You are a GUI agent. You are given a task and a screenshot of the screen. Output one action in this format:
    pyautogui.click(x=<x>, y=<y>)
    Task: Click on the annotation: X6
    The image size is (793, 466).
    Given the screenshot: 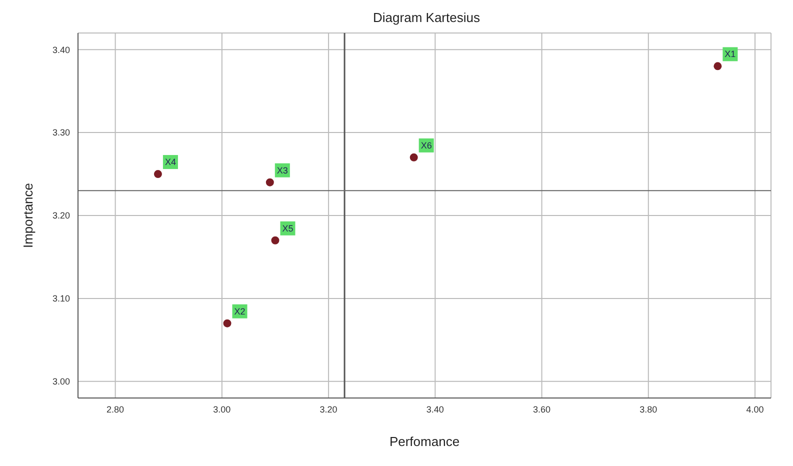 What is the action you would take?
    pyautogui.click(x=426, y=145)
    